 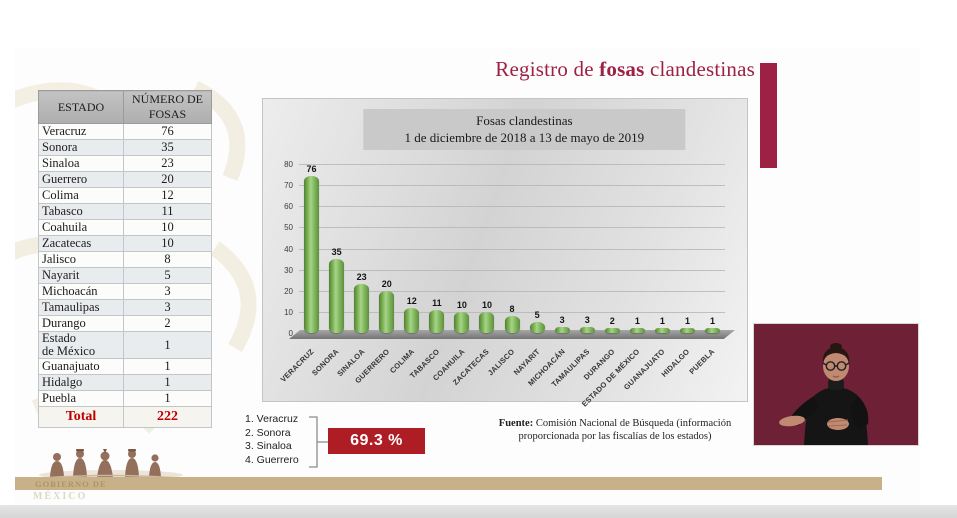 What do you see at coordinates (81, 147) in the screenshot?
I see `state-name-cell: Sonora` at bounding box center [81, 147].